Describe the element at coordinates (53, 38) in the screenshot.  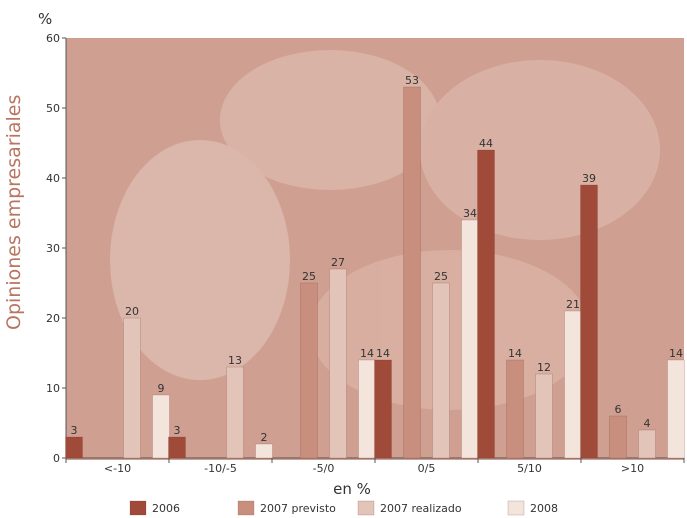
I see `y-tick-label: 60` at that location.